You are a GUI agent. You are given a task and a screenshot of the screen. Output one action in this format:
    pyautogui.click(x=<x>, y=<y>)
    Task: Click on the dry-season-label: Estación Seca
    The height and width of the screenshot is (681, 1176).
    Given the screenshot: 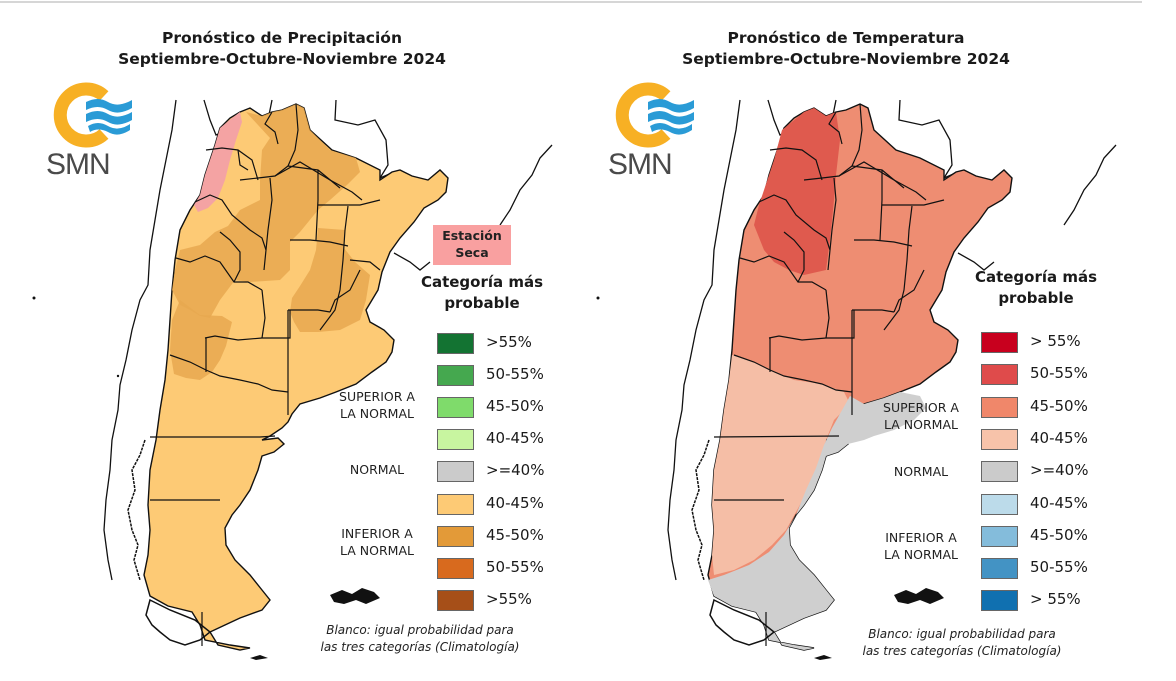 What is the action you would take?
    pyautogui.click(x=472, y=245)
    